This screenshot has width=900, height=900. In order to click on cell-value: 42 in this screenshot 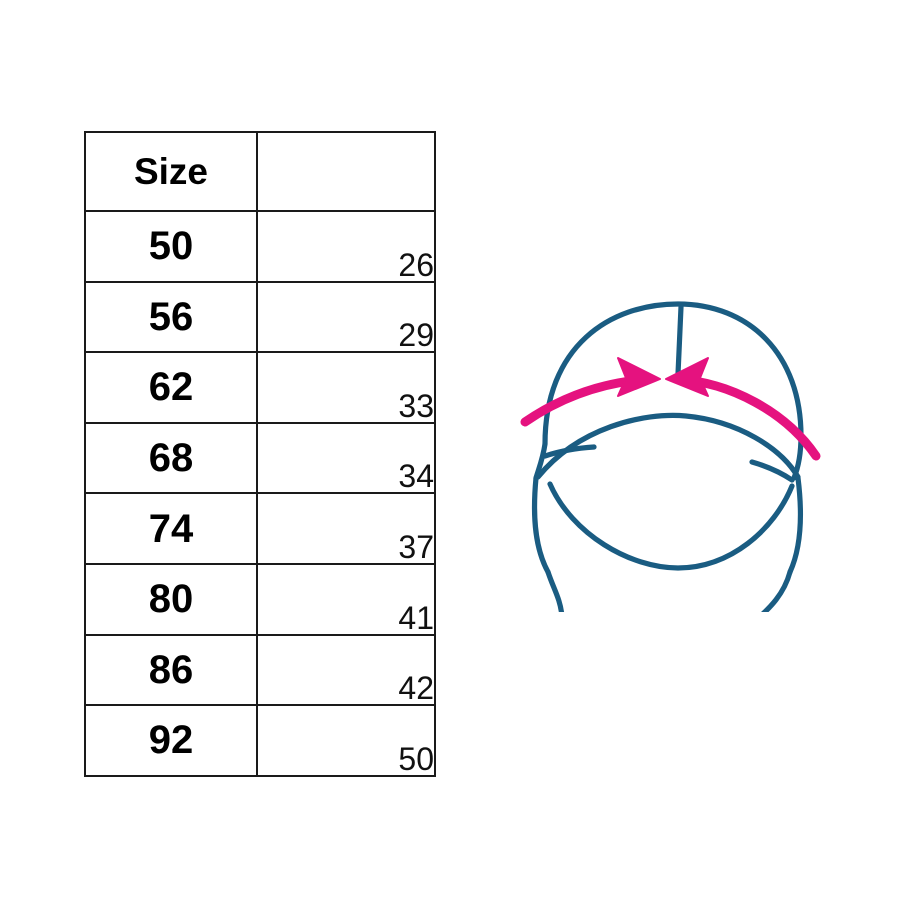, I will do `click(346, 670)`.